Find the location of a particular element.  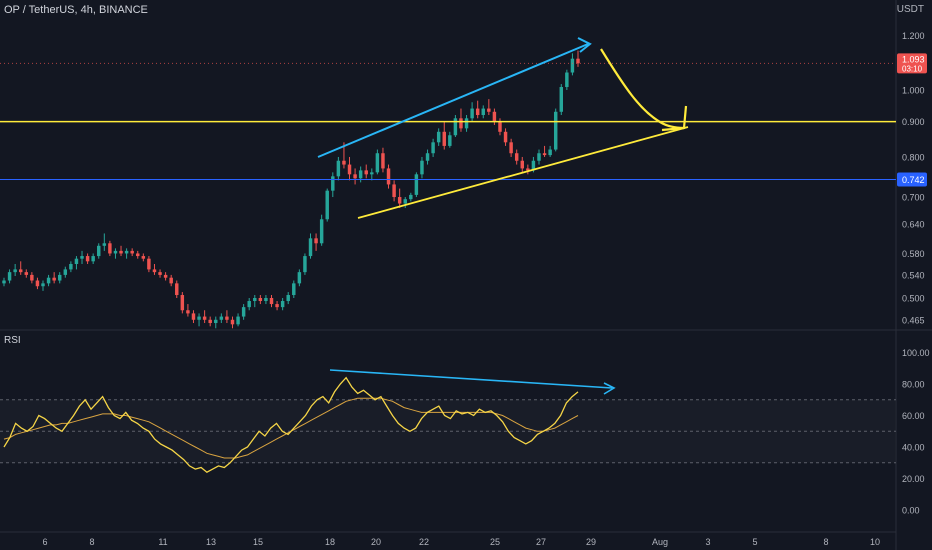

projection-arrowhead is located at coordinates (674, 118).